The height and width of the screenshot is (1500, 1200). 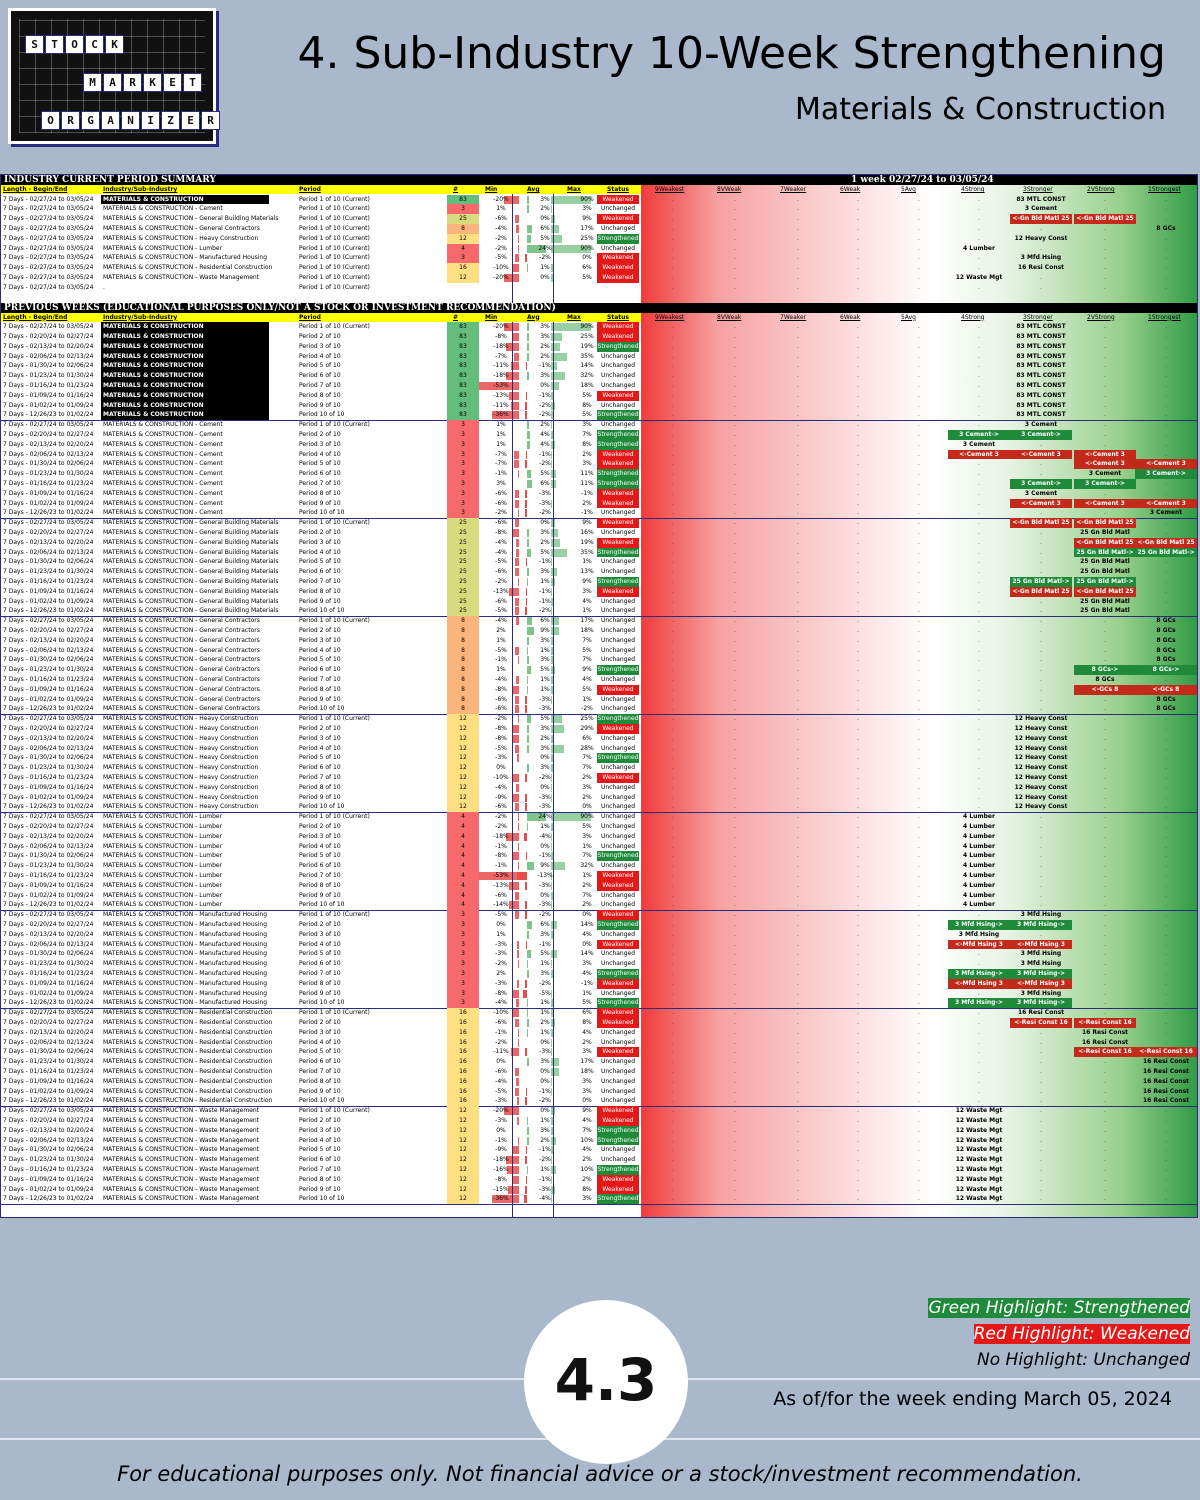 What do you see at coordinates (463, 395) in the screenshot?
I see `cell-count: 83` at bounding box center [463, 395].